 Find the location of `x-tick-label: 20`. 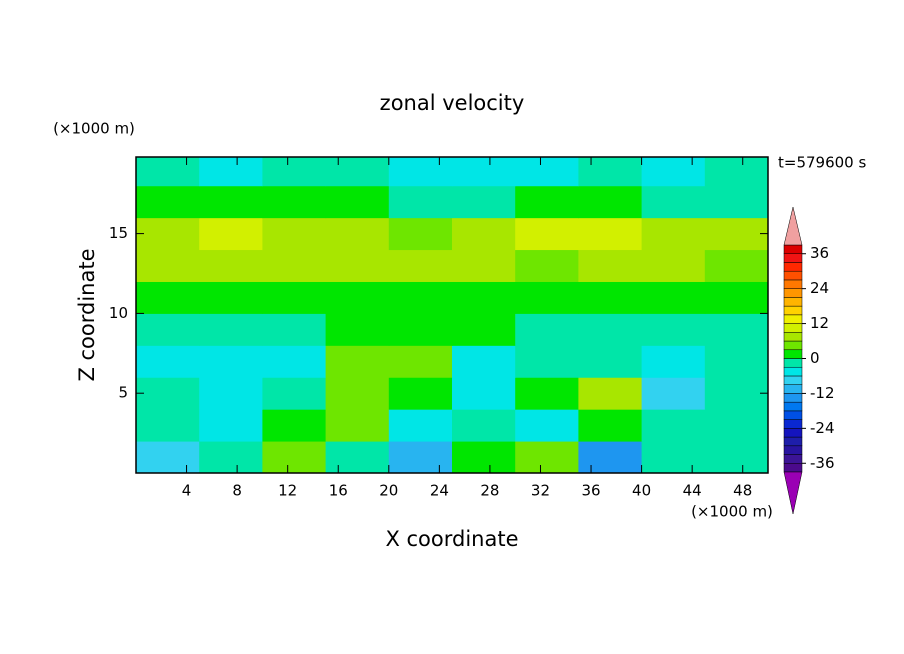

x-tick-label: 20 is located at coordinates (388, 491).